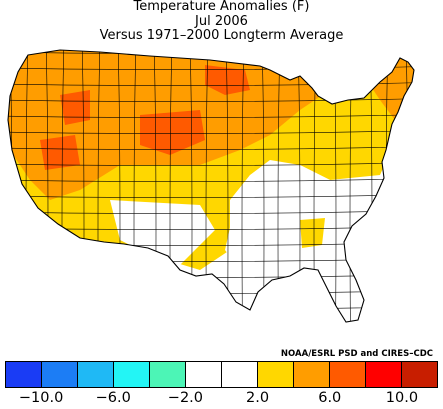 The height and width of the screenshot is (409, 443). Describe the element at coordinates (330, 398) in the screenshot. I see `legend-tick-label: 6.0` at that location.